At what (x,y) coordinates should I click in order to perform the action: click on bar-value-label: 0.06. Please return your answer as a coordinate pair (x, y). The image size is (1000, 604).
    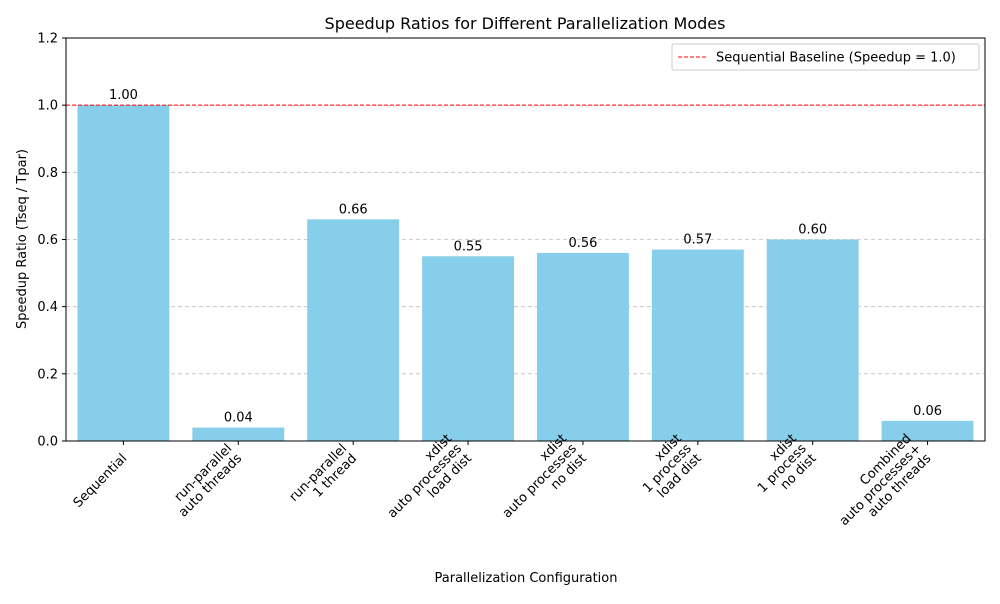
    Looking at the image, I should click on (927, 411).